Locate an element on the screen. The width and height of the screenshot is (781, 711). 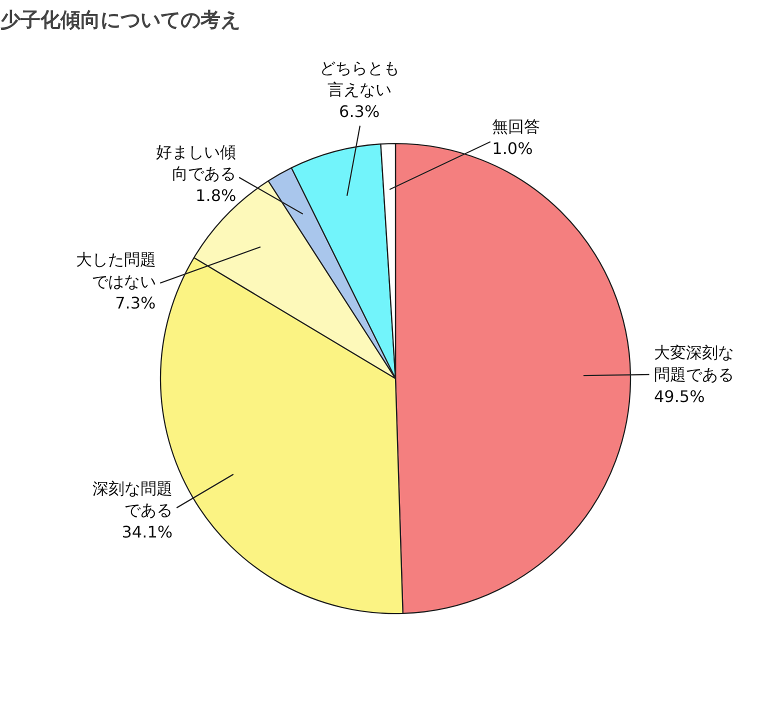
slice-label: どちらとも言えない is located at coordinates (359, 79).